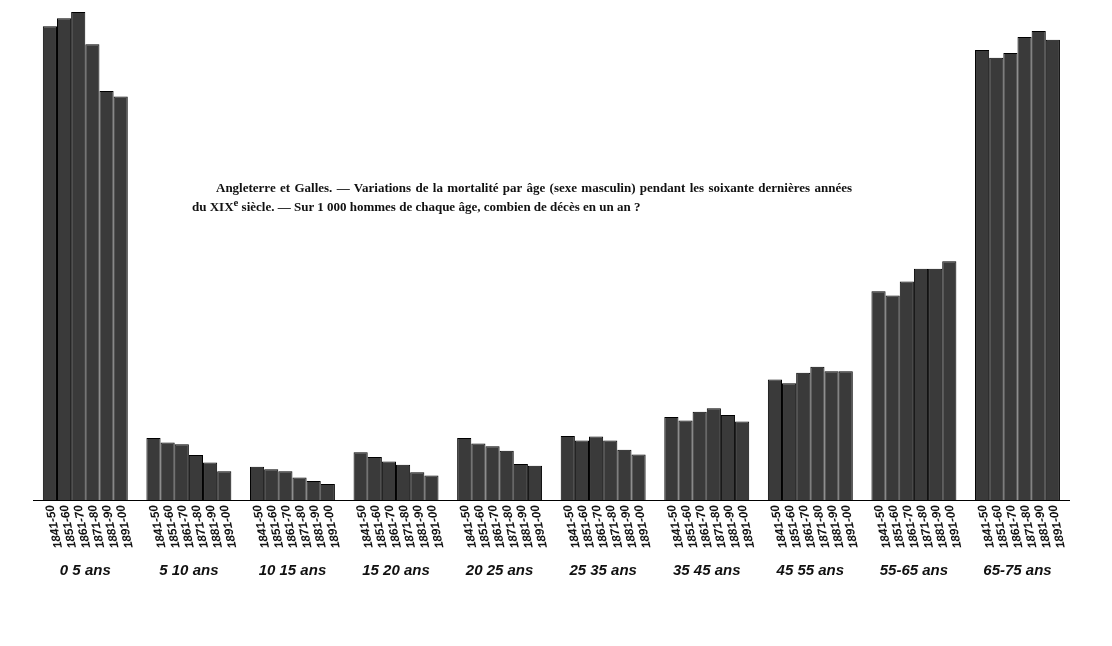 This screenshot has height=646, width=1112. Describe the element at coordinates (810, 570) in the screenshot. I see `x-tick-label: 45 55 ans` at that location.